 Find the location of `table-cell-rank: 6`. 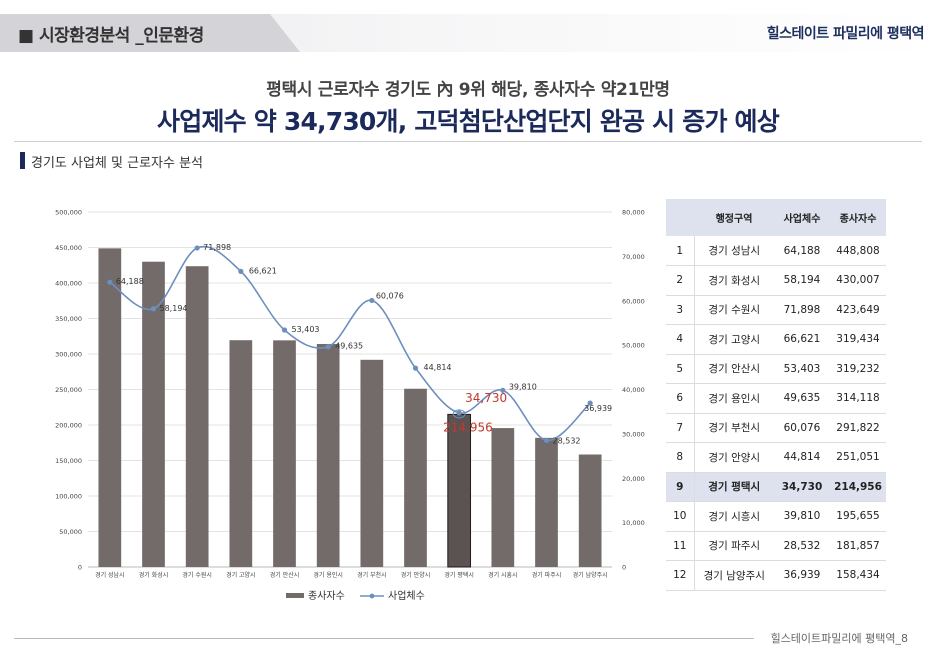

table-cell-rank: 6 is located at coordinates (680, 398).